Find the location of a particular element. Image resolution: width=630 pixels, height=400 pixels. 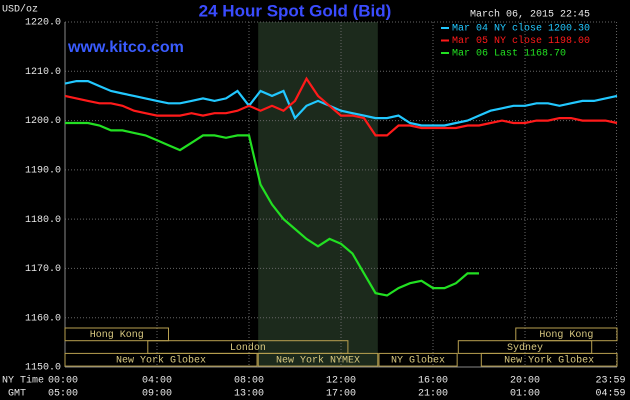

x-tick-label: 16:00 is located at coordinates (433, 381).